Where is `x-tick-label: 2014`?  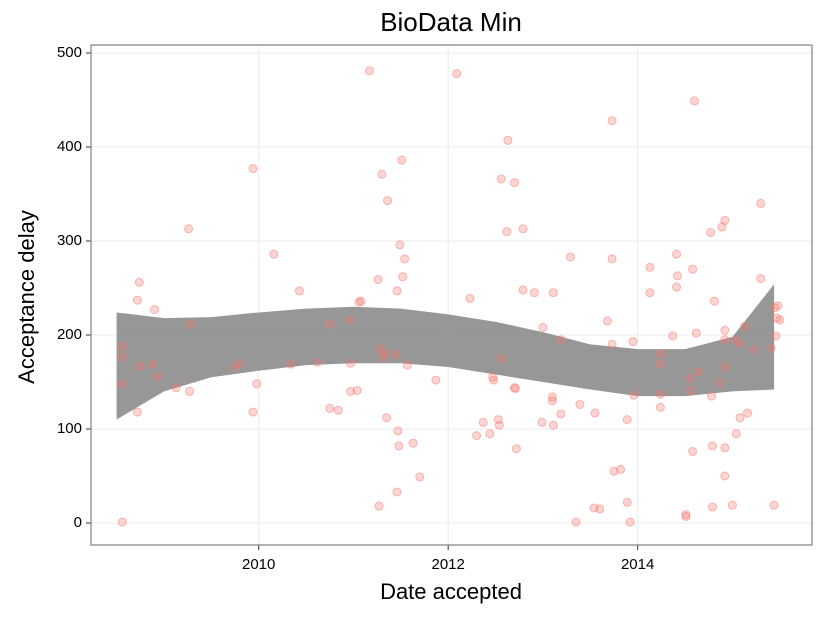 x-tick-label: 2014 is located at coordinates (637, 564).